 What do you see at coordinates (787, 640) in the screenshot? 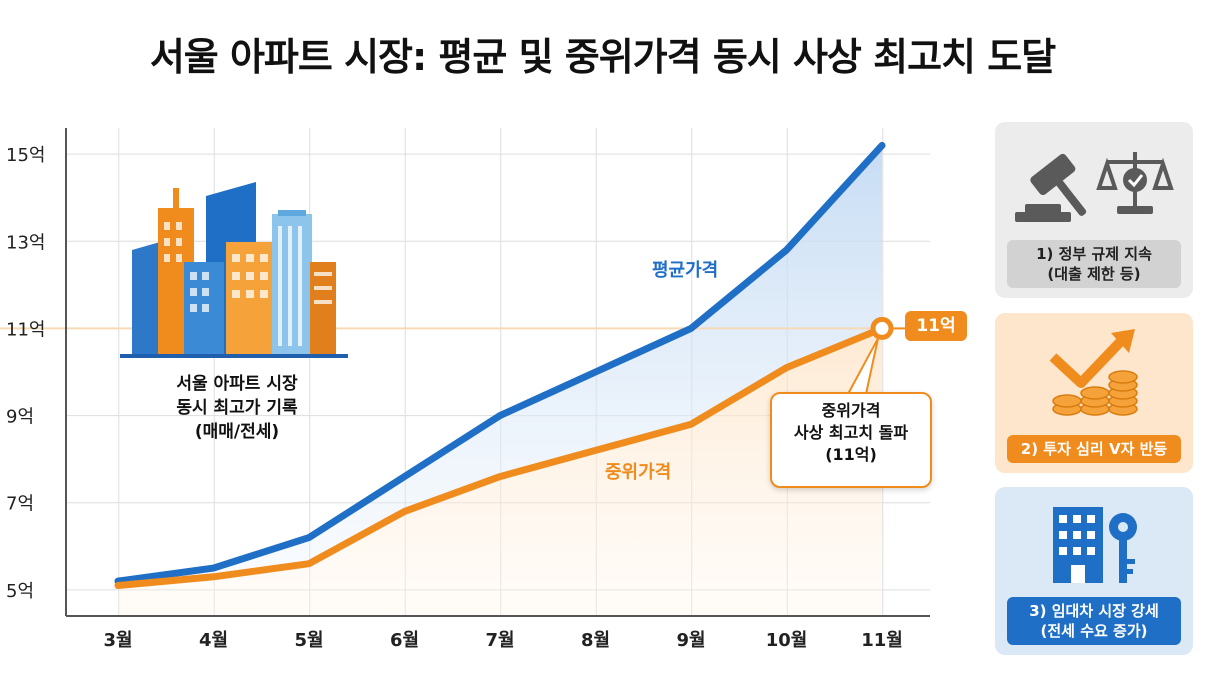
I see `x-tick-label: 10월` at bounding box center [787, 640].